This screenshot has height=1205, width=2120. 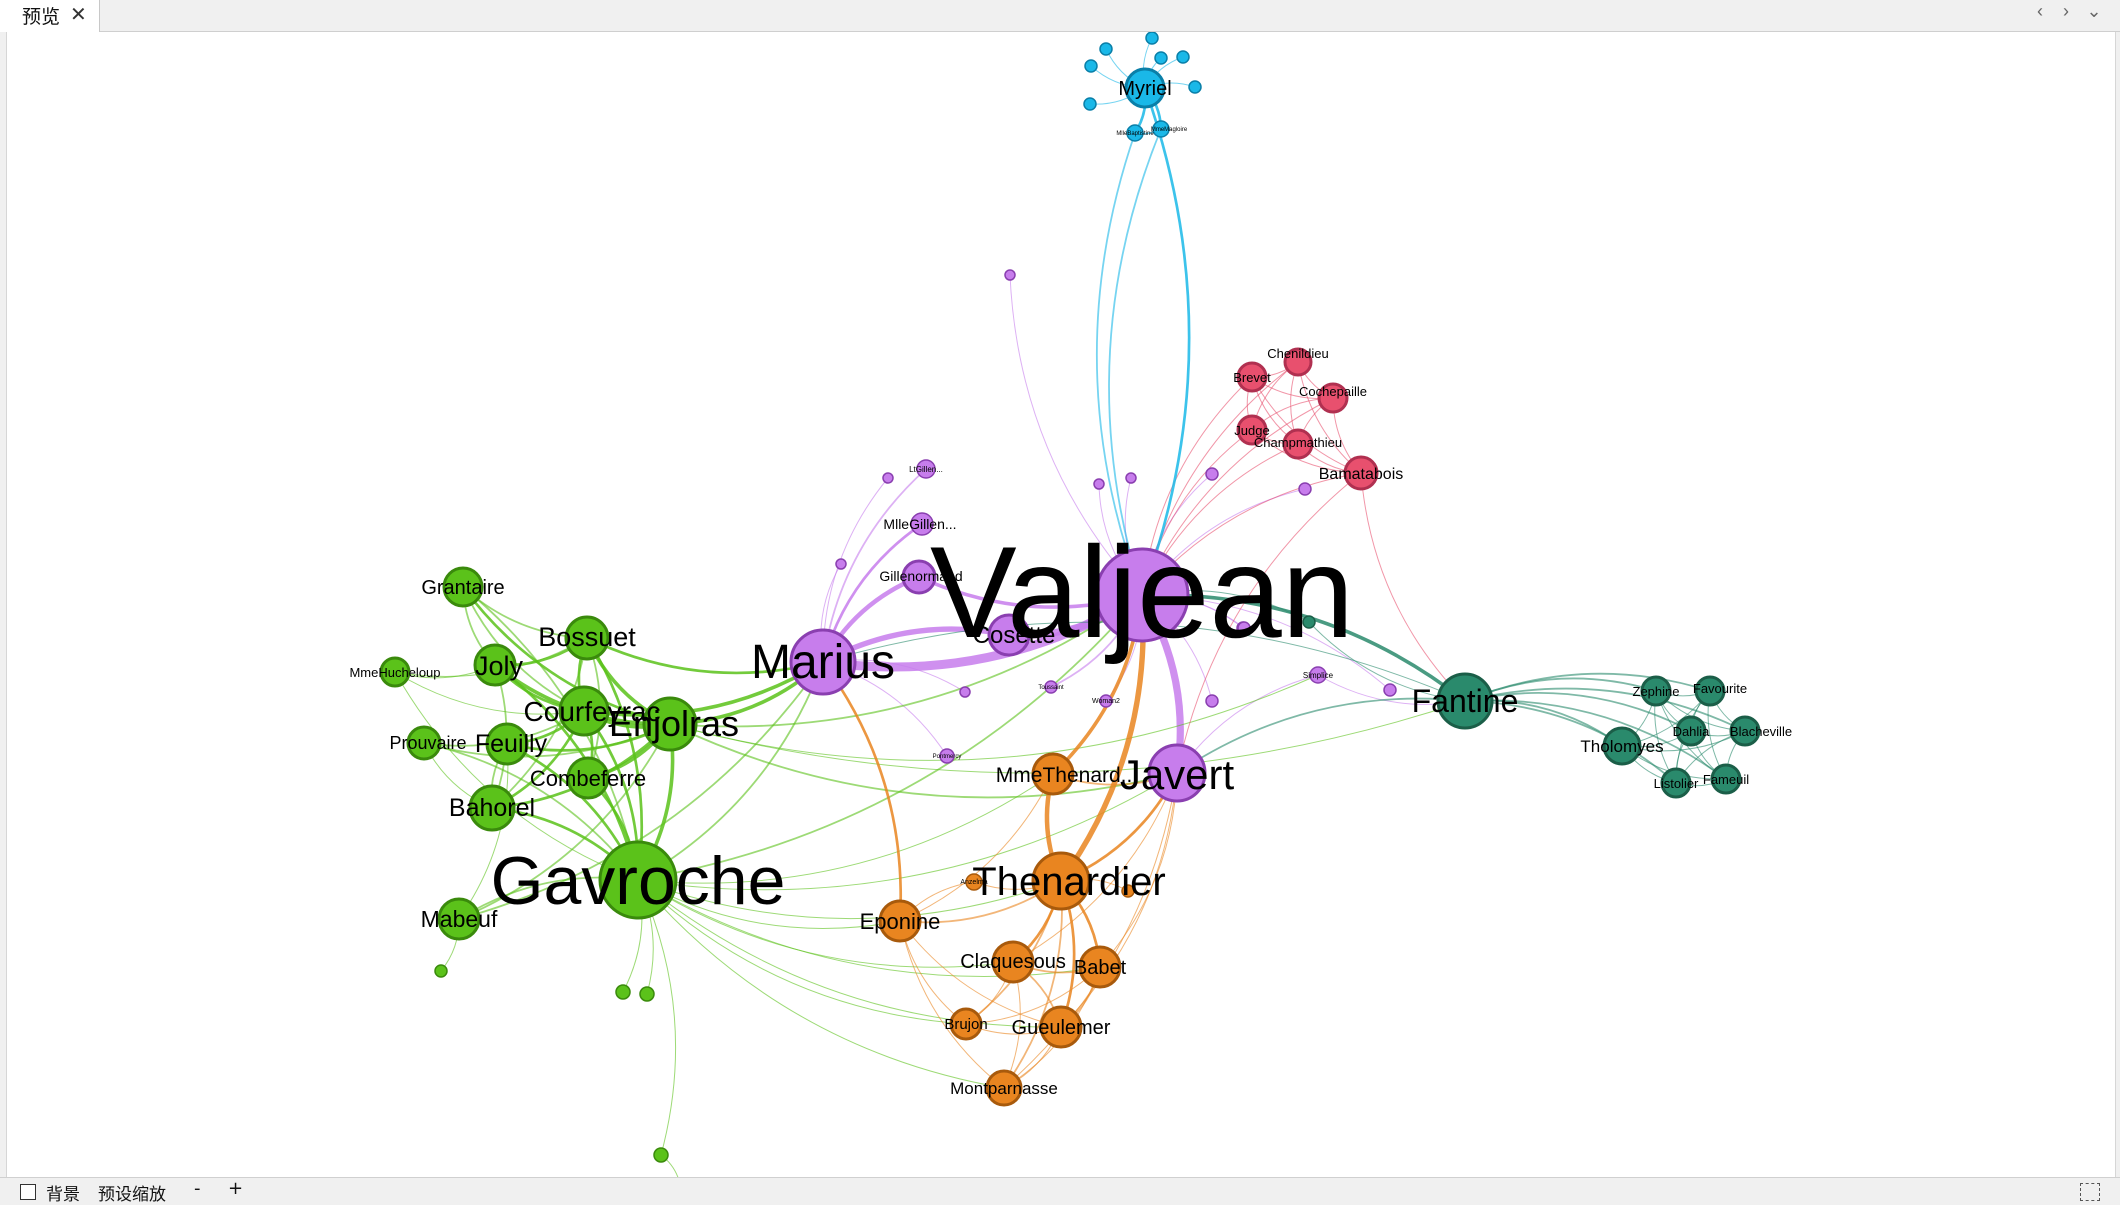 What do you see at coordinates (661, 1155) in the screenshot?
I see `node-gsm4` at bounding box center [661, 1155].